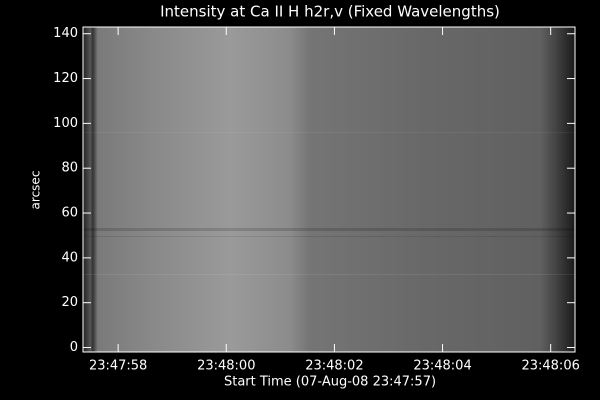 The width and height of the screenshot is (600, 400). Describe the element at coordinates (65, 78) in the screenshot. I see `y-tick-label: 120` at that location.